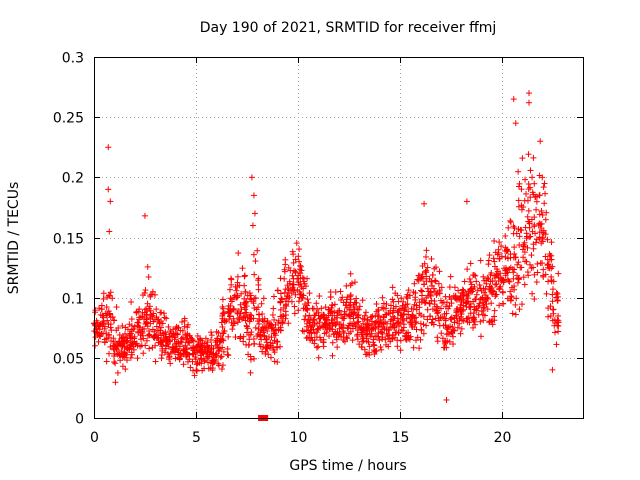 This screenshot has width=640, height=480. I want to click on y-tick-label: 0.25, so click(68, 119).